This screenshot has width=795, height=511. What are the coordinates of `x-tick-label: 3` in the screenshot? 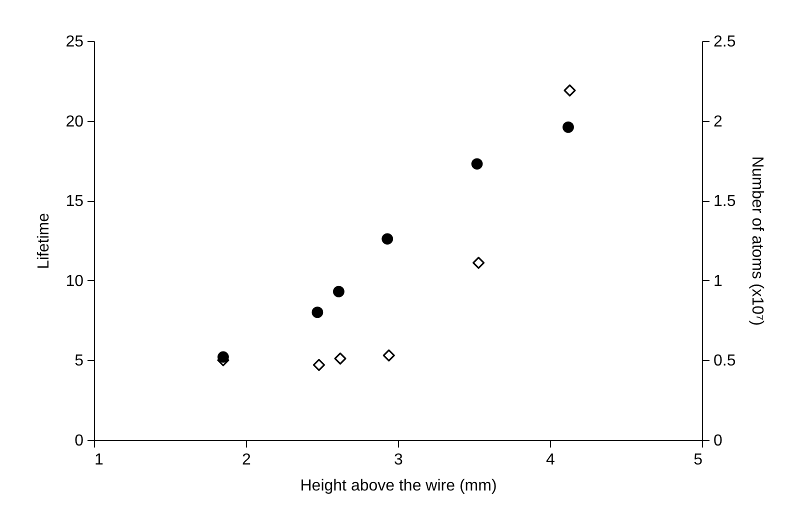 It's located at (399, 460).